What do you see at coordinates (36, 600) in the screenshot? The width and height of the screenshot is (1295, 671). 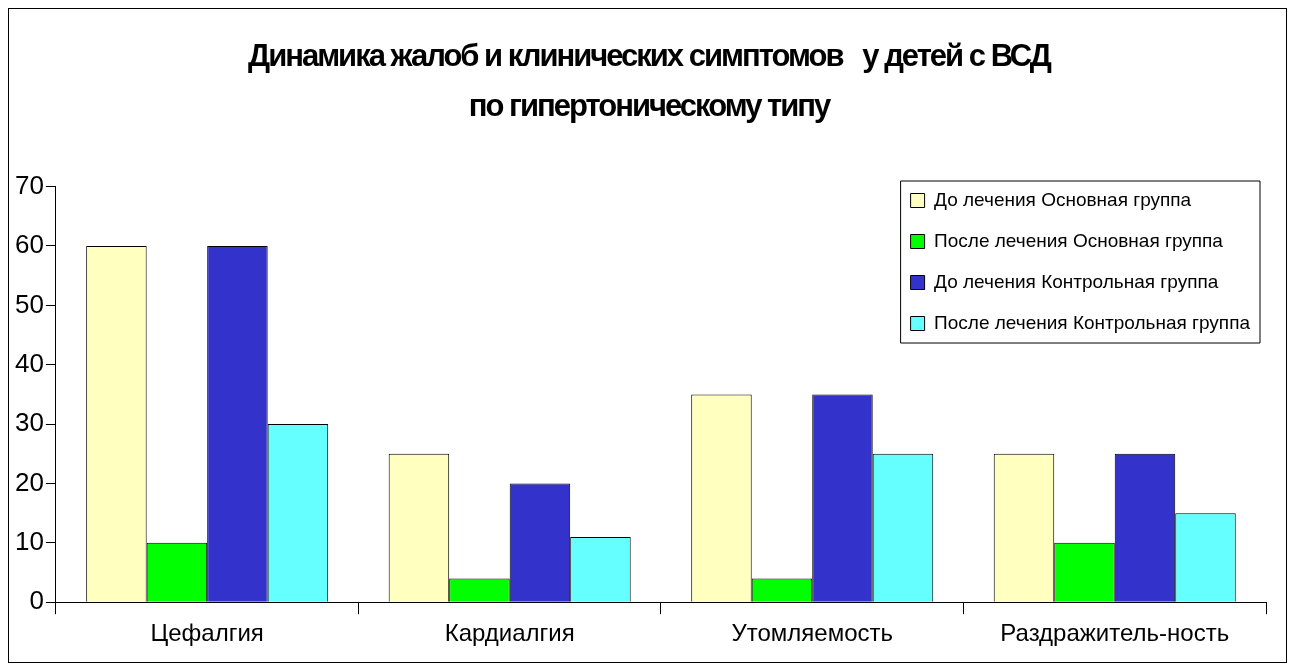 I see `y-tick-label: 0` at bounding box center [36, 600].